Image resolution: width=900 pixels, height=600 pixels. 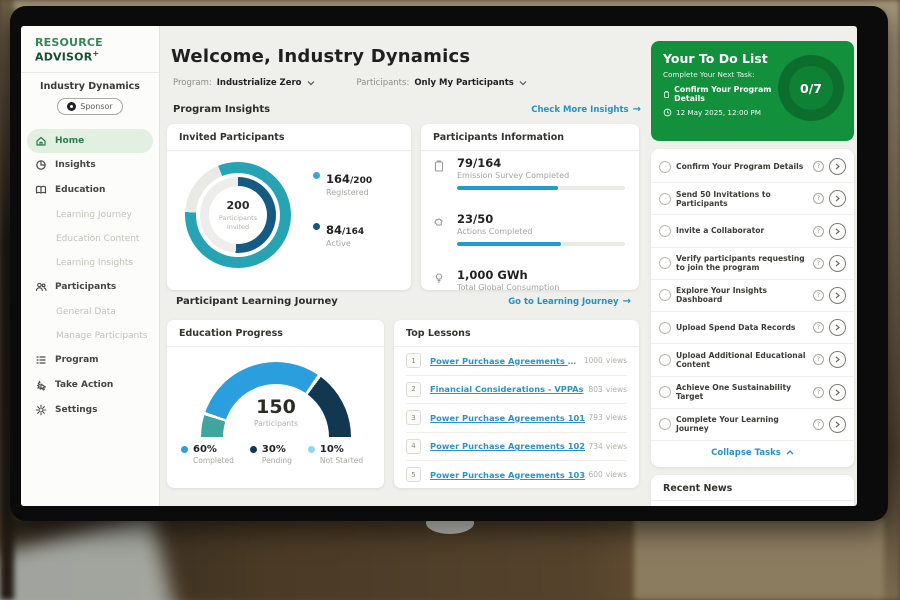 I want to click on sidebar-item-home: Home, so click(x=90, y=140).